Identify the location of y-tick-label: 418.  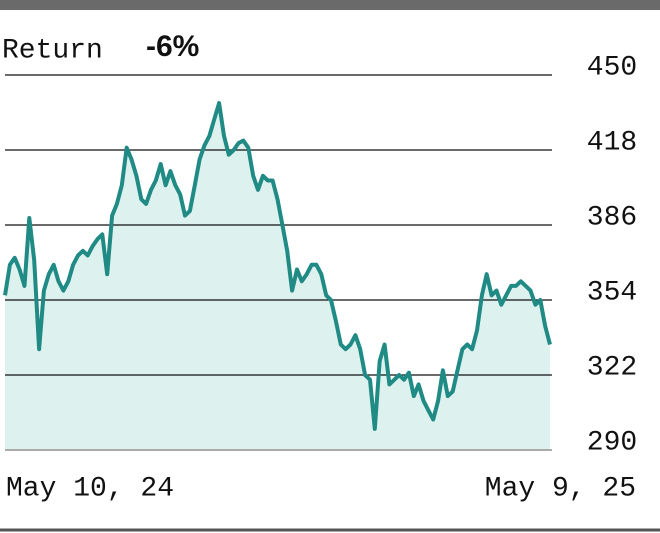
(612, 142).